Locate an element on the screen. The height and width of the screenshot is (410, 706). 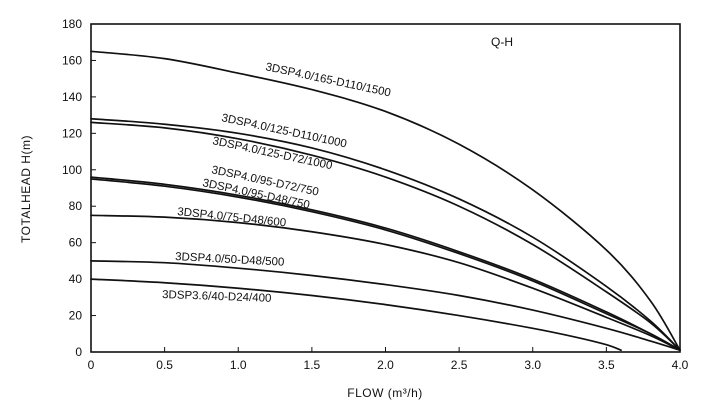
curve-label: 3DSP3.6/40-D24/400 is located at coordinates (217, 297).